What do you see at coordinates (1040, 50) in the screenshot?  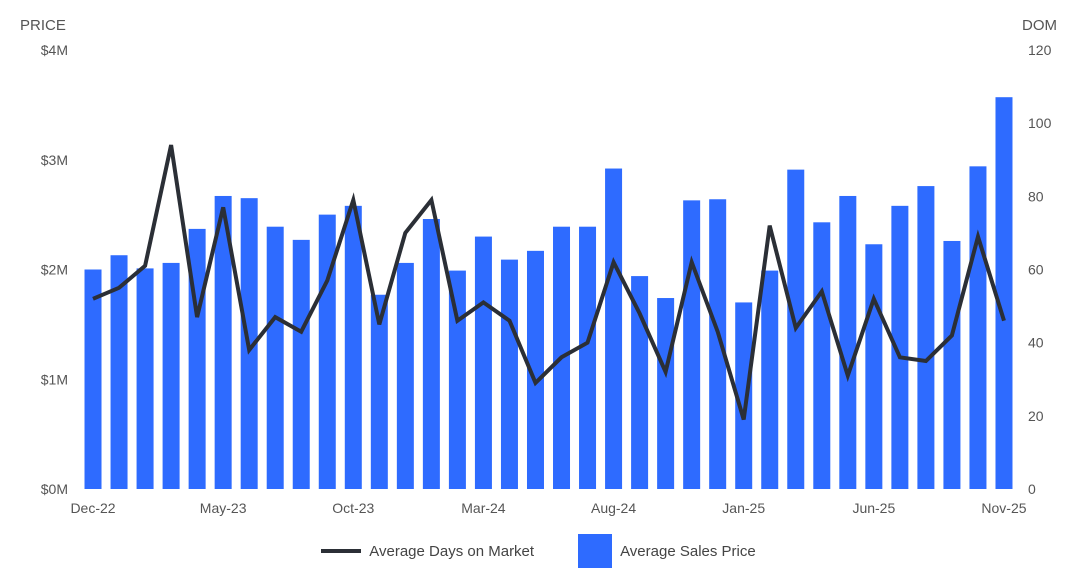 I see `right-tick-label: 120` at bounding box center [1040, 50].